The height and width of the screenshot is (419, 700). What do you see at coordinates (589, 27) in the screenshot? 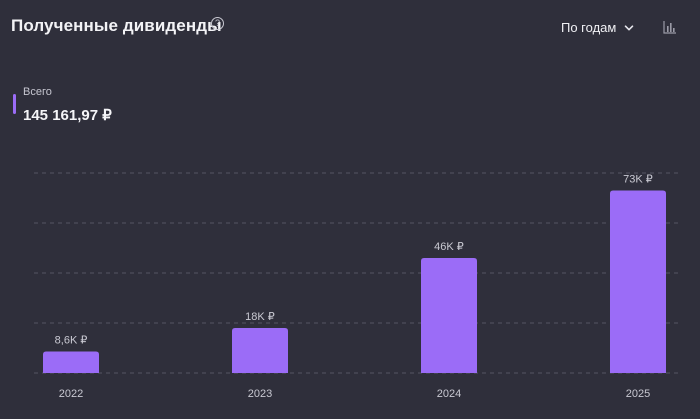
I see `period-select-label: По годам` at bounding box center [589, 27].